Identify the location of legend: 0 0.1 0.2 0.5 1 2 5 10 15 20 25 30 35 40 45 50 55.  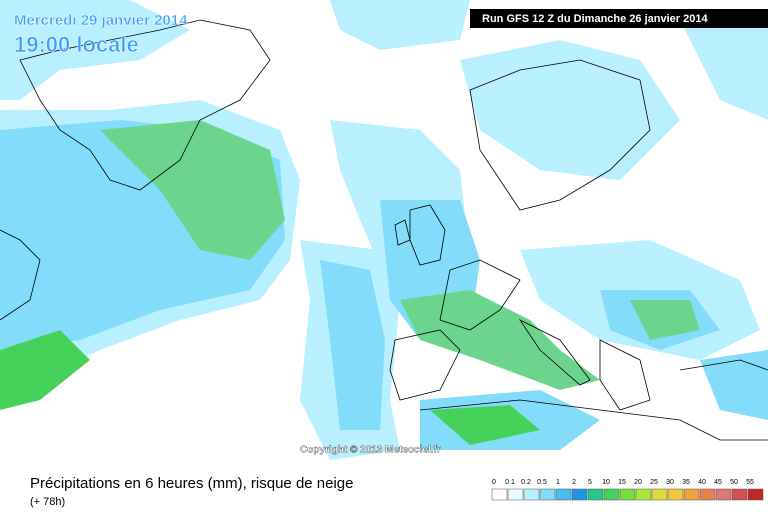
(627, 490).